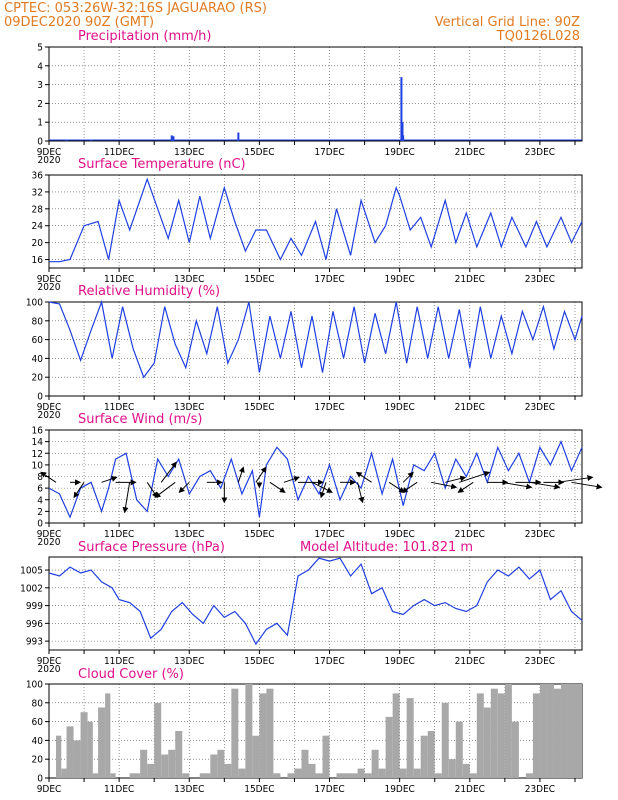 Image resolution: width=618 pixels, height=800 pixels. Describe the element at coordinates (31, 588) in the screenshot. I see `y-tick-label: 1002` at that location.